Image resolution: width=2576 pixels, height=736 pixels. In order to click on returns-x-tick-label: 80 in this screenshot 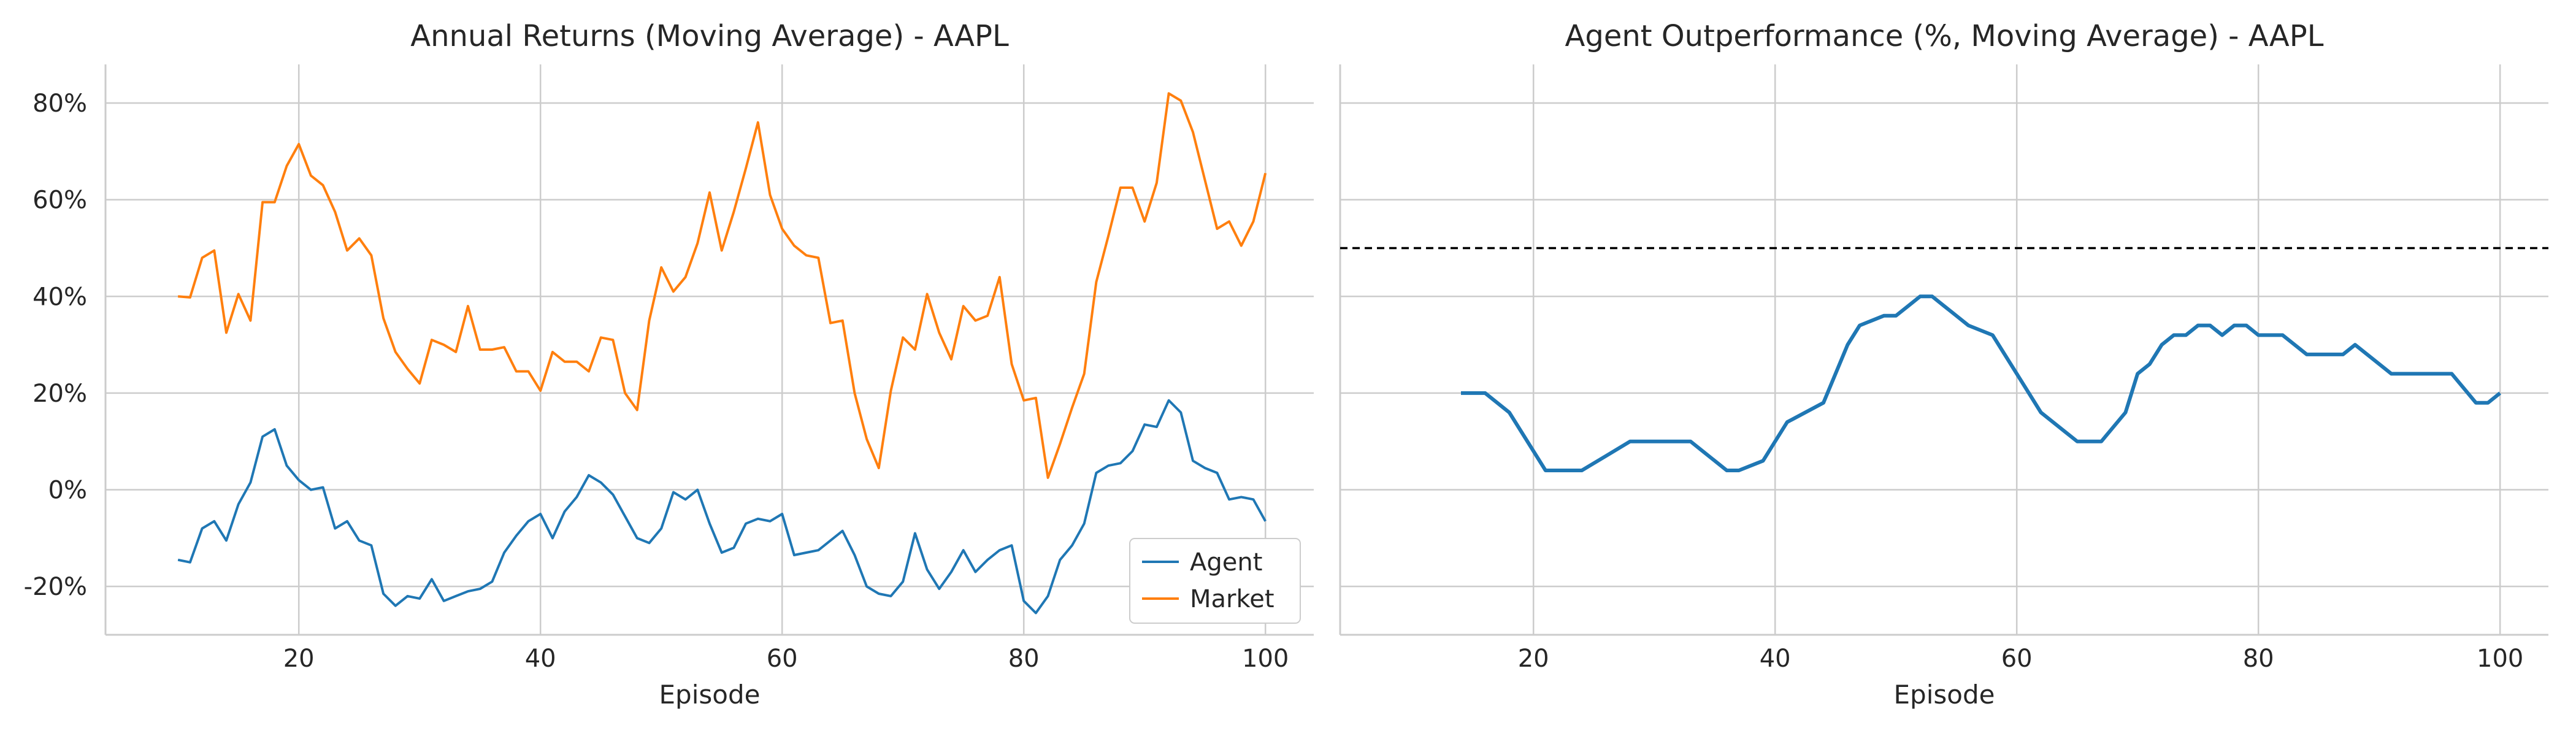, I will do `click(1024, 659)`.